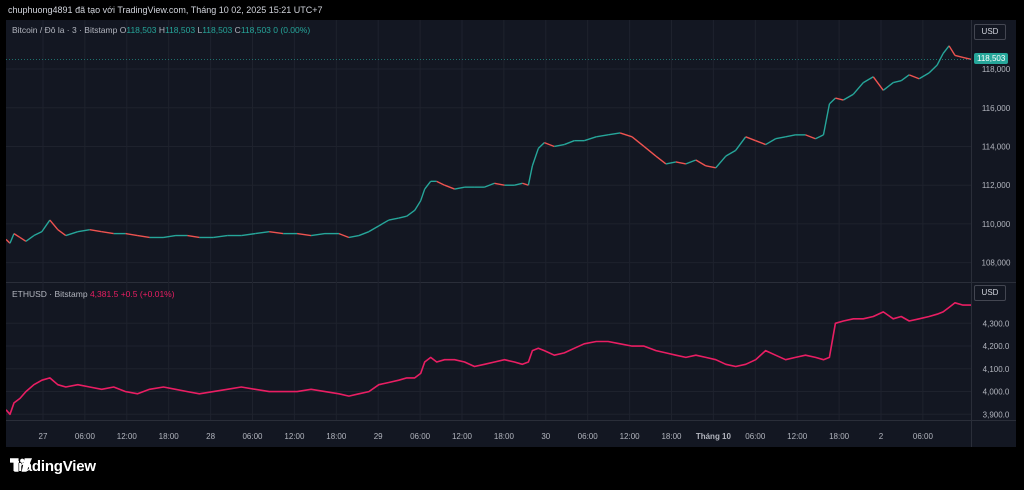 This screenshot has height=490, width=1024. I want to click on y-tick-label: 108,000, so click(996, 263).